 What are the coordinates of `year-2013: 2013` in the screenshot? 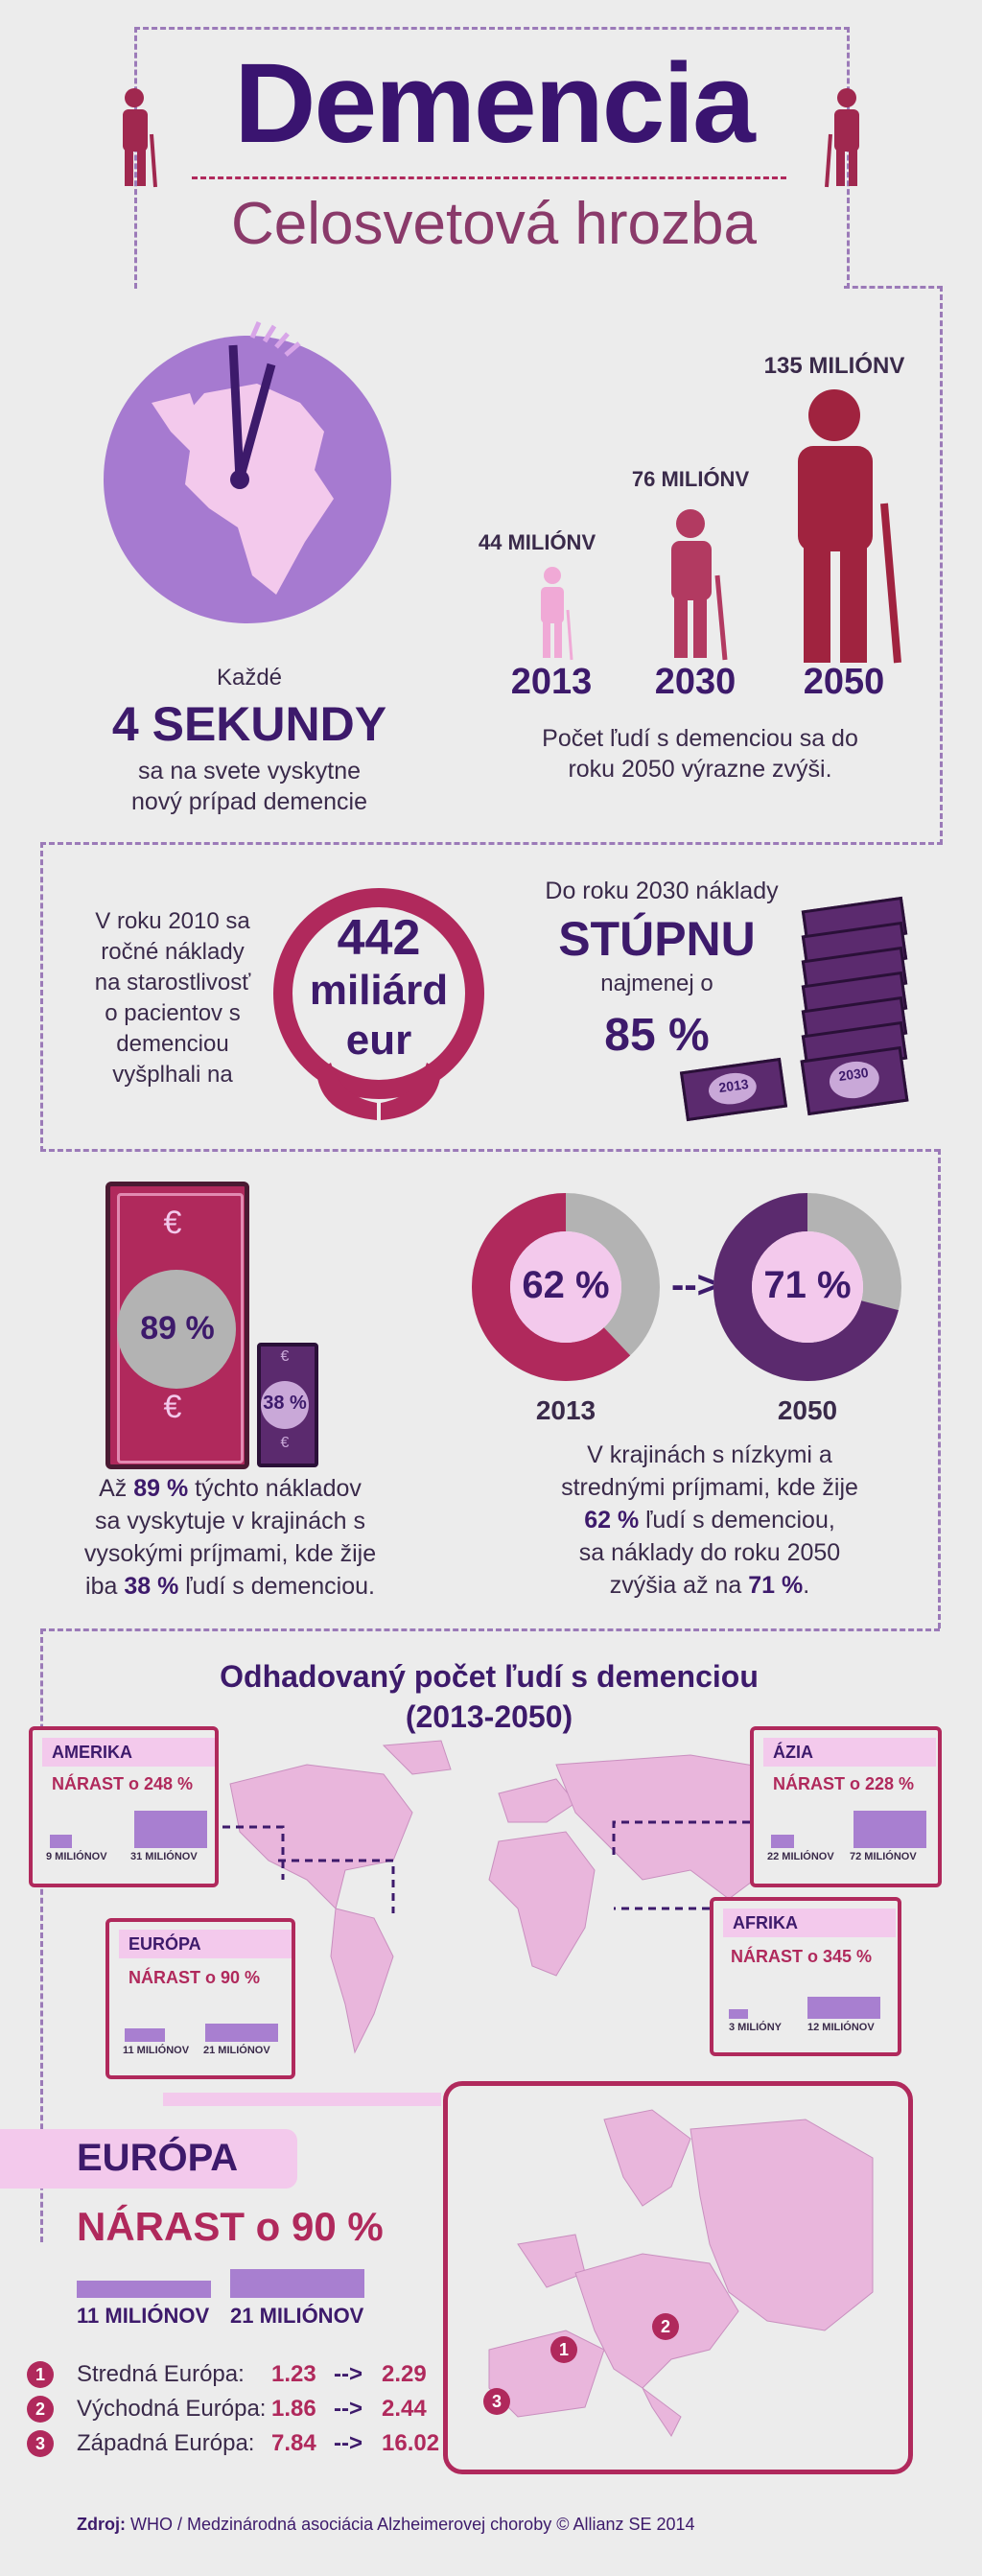 It's located at (551, 682).